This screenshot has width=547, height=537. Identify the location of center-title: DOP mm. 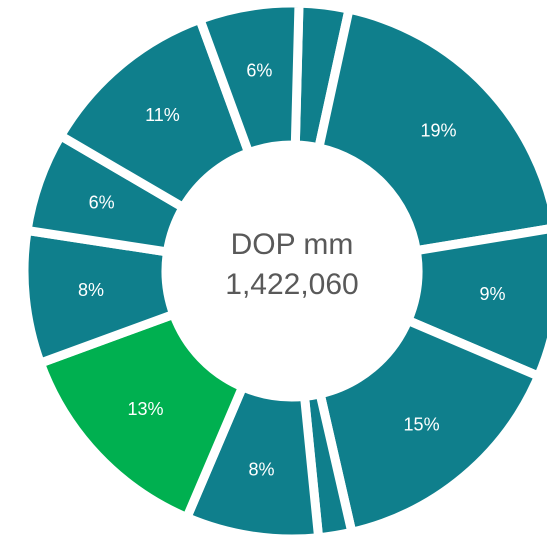
(292, 244).